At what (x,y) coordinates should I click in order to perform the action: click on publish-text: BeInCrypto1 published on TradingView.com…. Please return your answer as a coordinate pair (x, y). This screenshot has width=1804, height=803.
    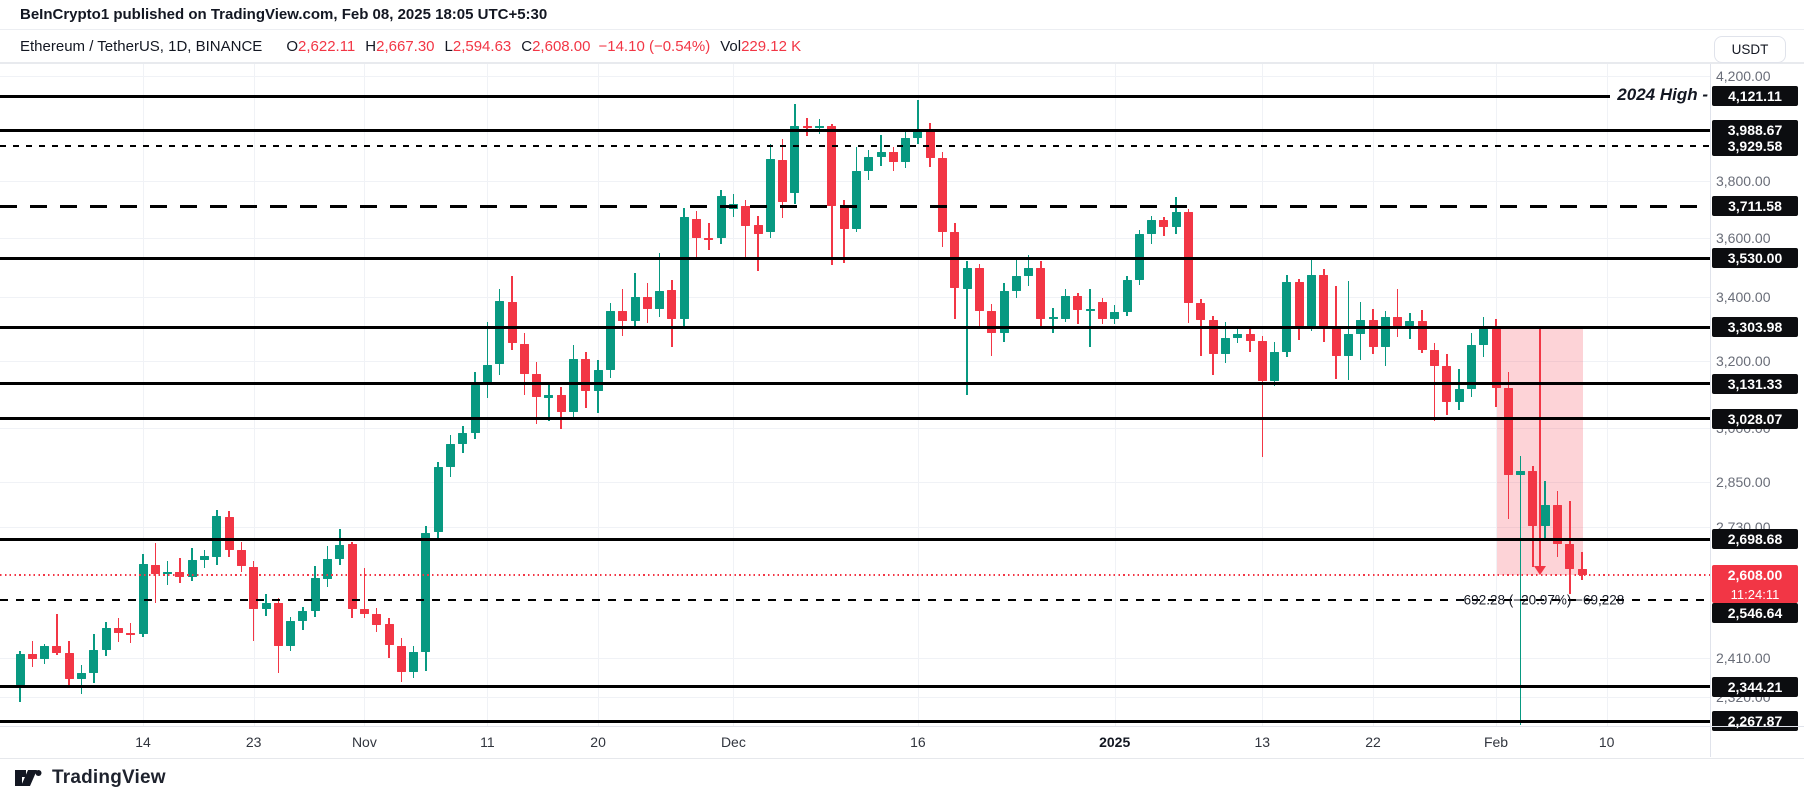
    Looking at the image, I should click on (284, 14).